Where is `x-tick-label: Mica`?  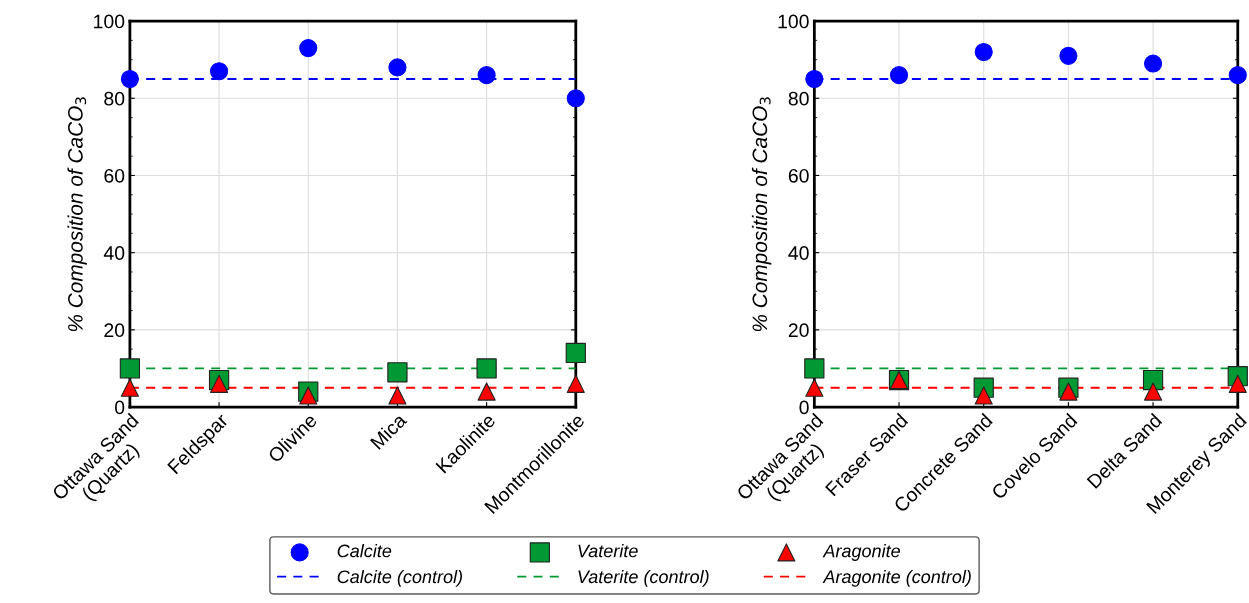 x-tick-label: Mica is located at coordinates (388, 430).